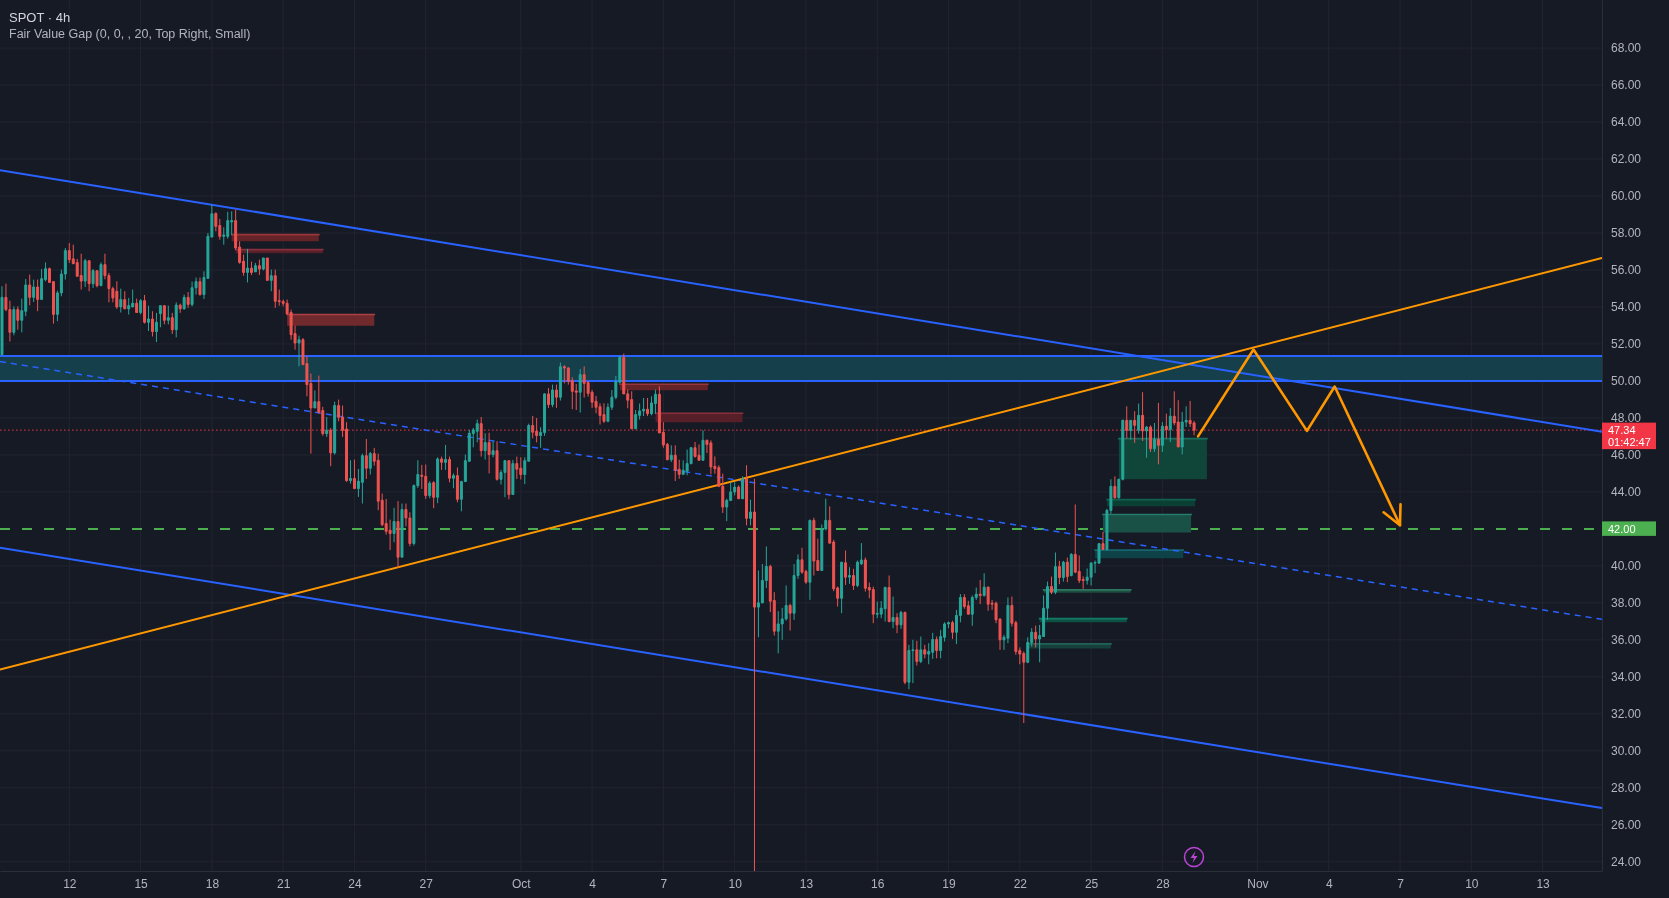  What do you see at coordinates (1543, 883) in the screenshot?
I see `x-tick-label: 13` at bounding box center [1543, 883].